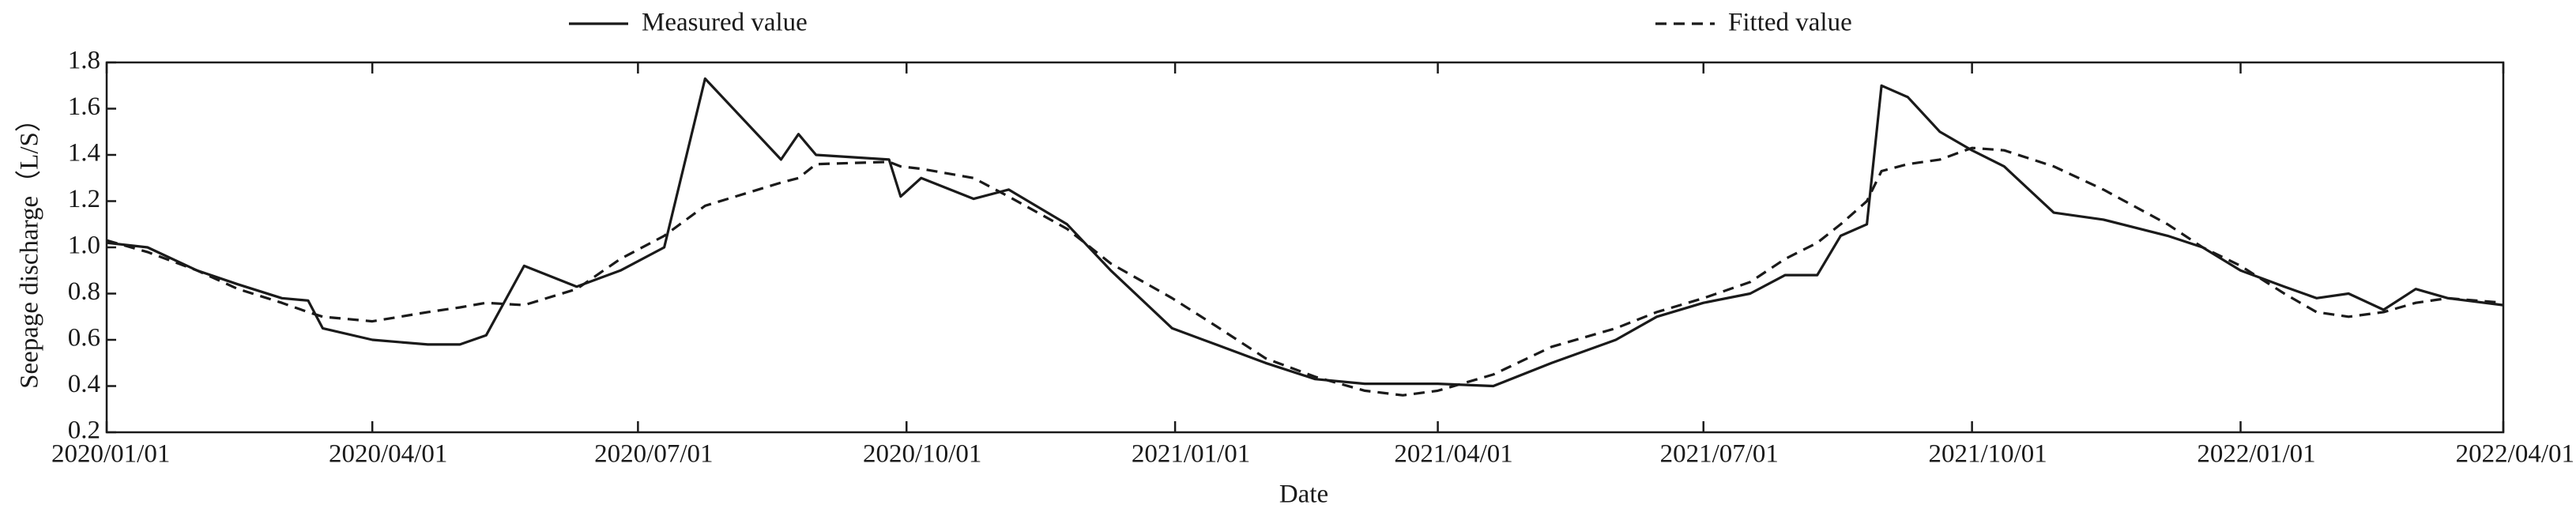  What do you see at coordinates (922, 454) in the screenshot?
I see `x-tick-label: 2020/10/01` at bounding box center [922, 454].